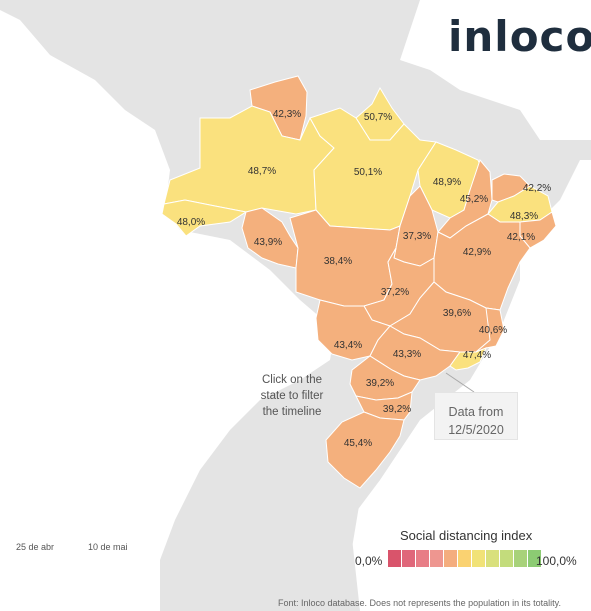 The height and width of the screenshot is (611, 591). I want to click on legend-max-label: 100,0%, so click(556, 561).